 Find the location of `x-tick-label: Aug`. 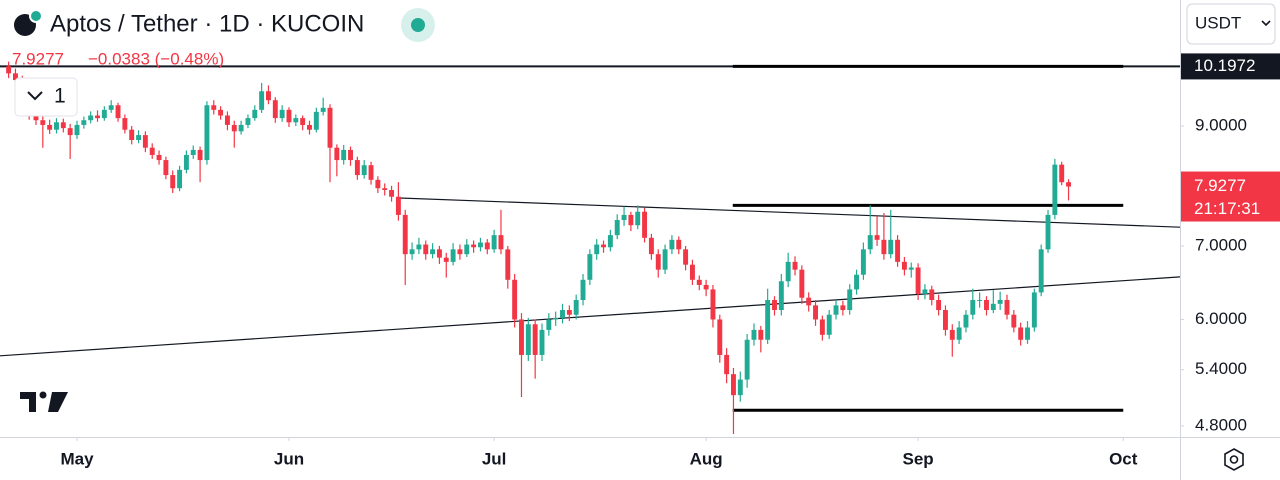

x-tick-label: Aug is located at coordinates (706, 458).